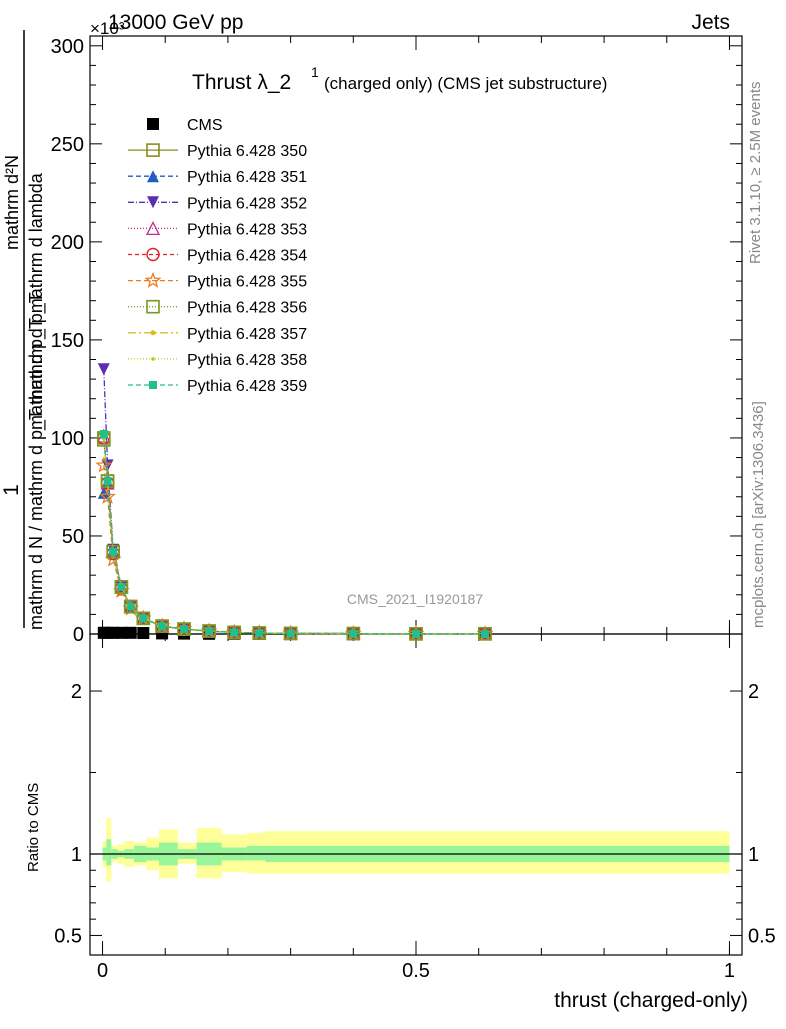 The width and height of the screenshot is (786, 1029). What do you see at coordinates (67, 47) in the screenshot?
I see `main-ytick-label: 300` at bounding box center [67, 47].